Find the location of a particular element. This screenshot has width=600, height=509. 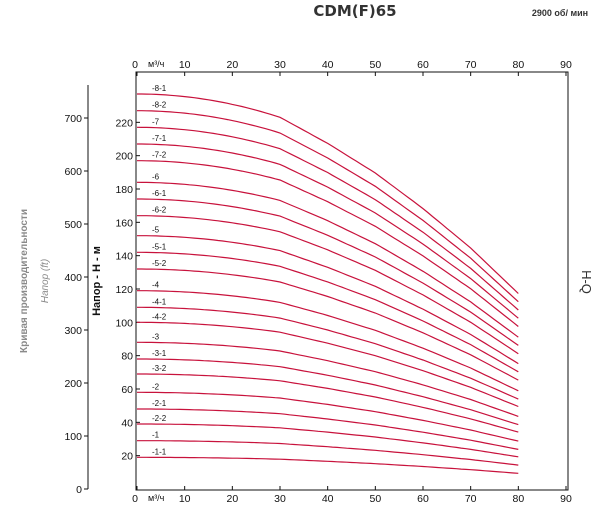

y-tick-label: 20 is located at coordinates (127, 457).